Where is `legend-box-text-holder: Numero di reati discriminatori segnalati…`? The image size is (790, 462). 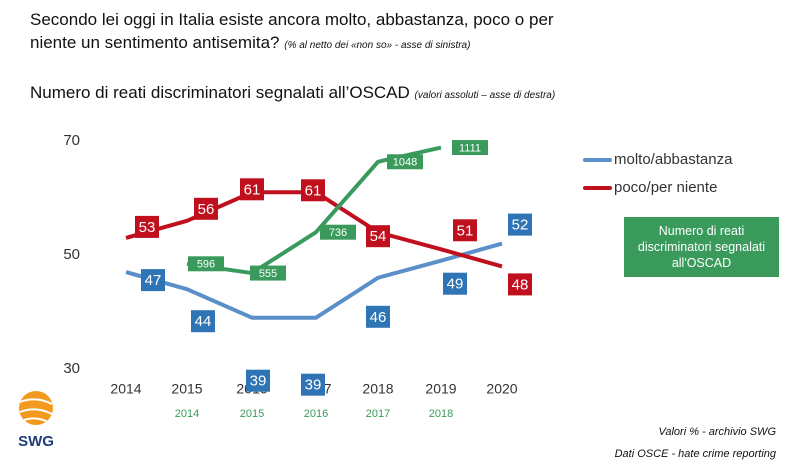
legend-box-text-holder: Numero di reati discriminatori segnalati… is located at coordinates (701, 247).